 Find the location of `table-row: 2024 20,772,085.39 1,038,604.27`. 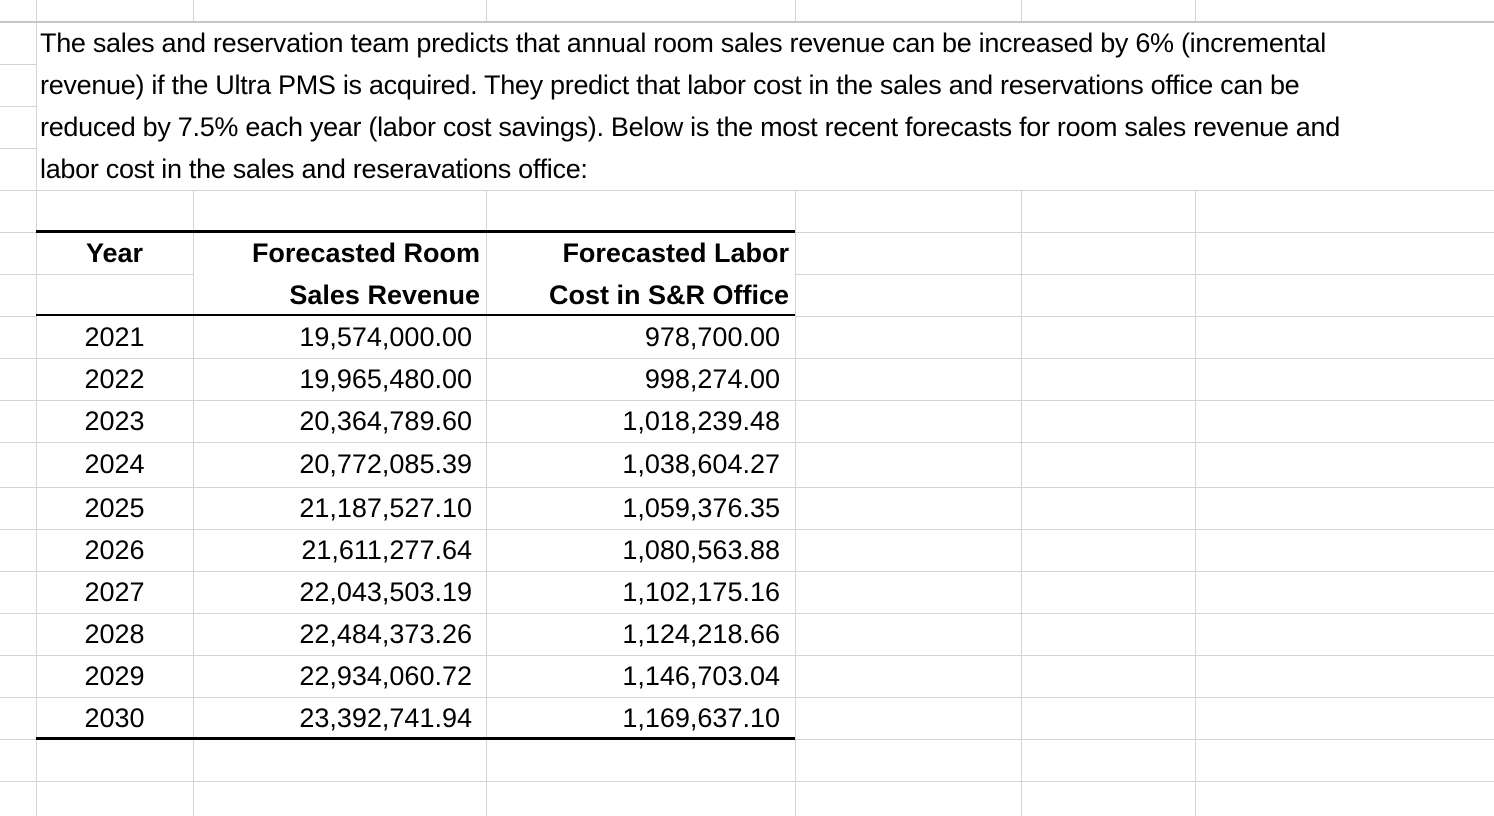

table-row: 2024 20,772,085.39 1,038,604.27 is located at coordinates (397, 464).